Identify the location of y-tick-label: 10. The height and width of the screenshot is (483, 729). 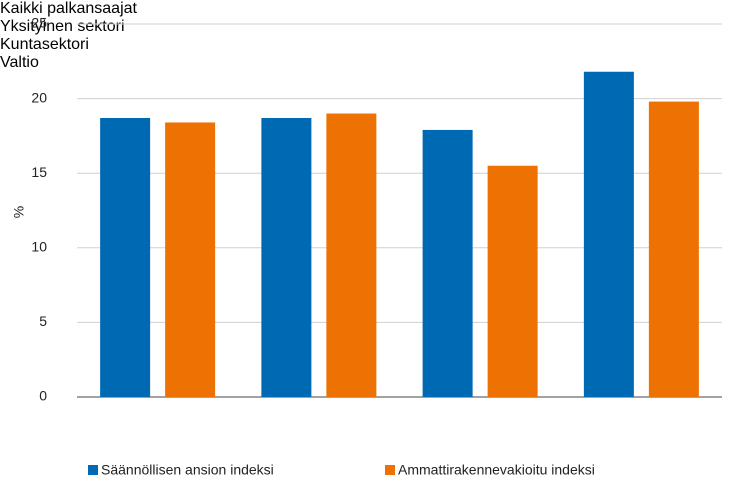
(39, 247).